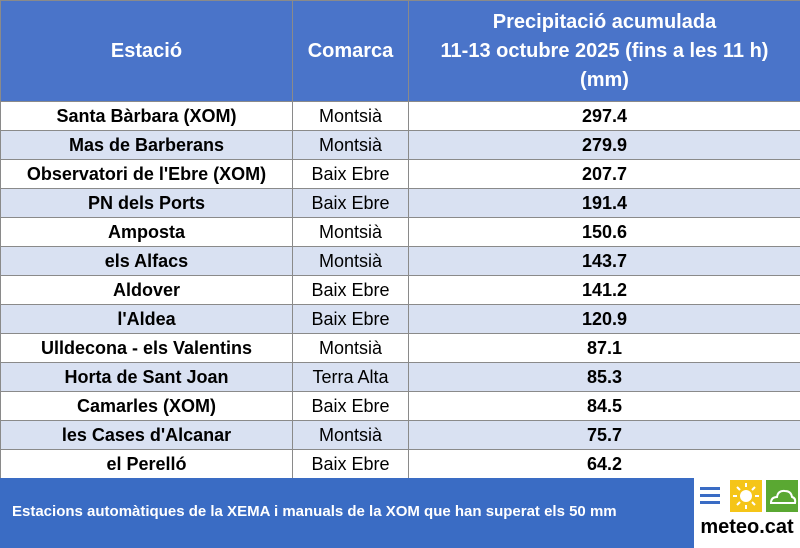 The height and width of the screenshot is (548, 800). Describe the element at coordinates (604, 290) in the screenshot. I see `precipitation-value-cell: 141.2` at that location.